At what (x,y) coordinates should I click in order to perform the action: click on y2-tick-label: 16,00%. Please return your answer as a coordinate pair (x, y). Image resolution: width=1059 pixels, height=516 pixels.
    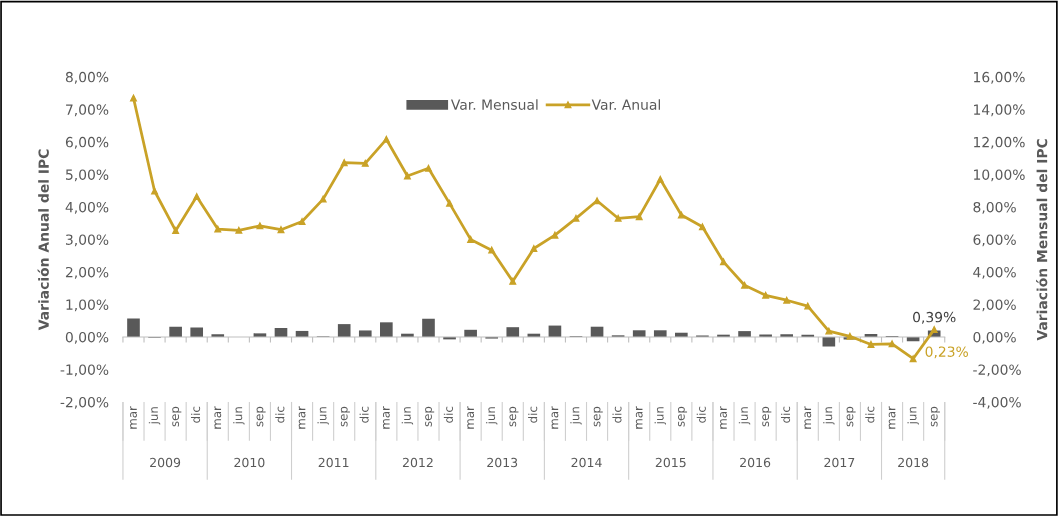
    Looking at the image, I should click on (999, 77).